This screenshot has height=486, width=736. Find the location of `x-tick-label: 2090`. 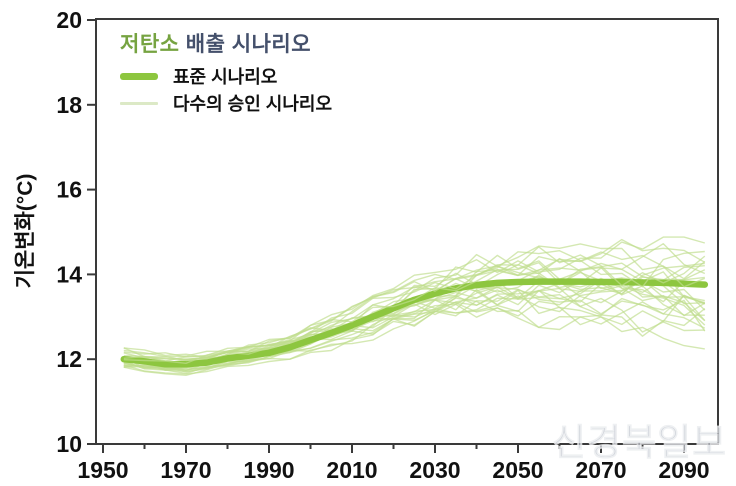

x-tick-label: 2090 is located at coordinates (683, 470).